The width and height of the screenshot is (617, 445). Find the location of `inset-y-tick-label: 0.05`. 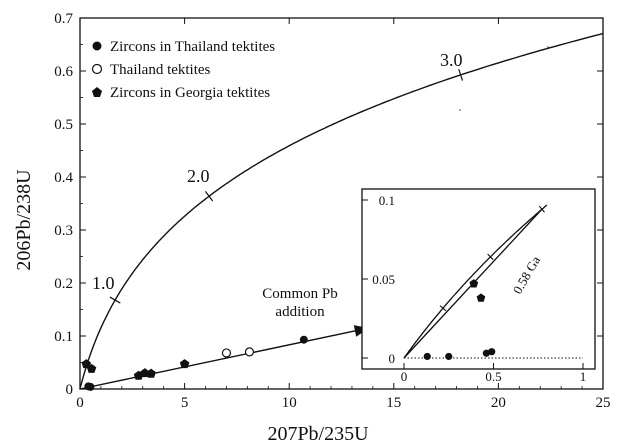

inset-y-tick-label: 0.05 is located at coordinates (383, 279).